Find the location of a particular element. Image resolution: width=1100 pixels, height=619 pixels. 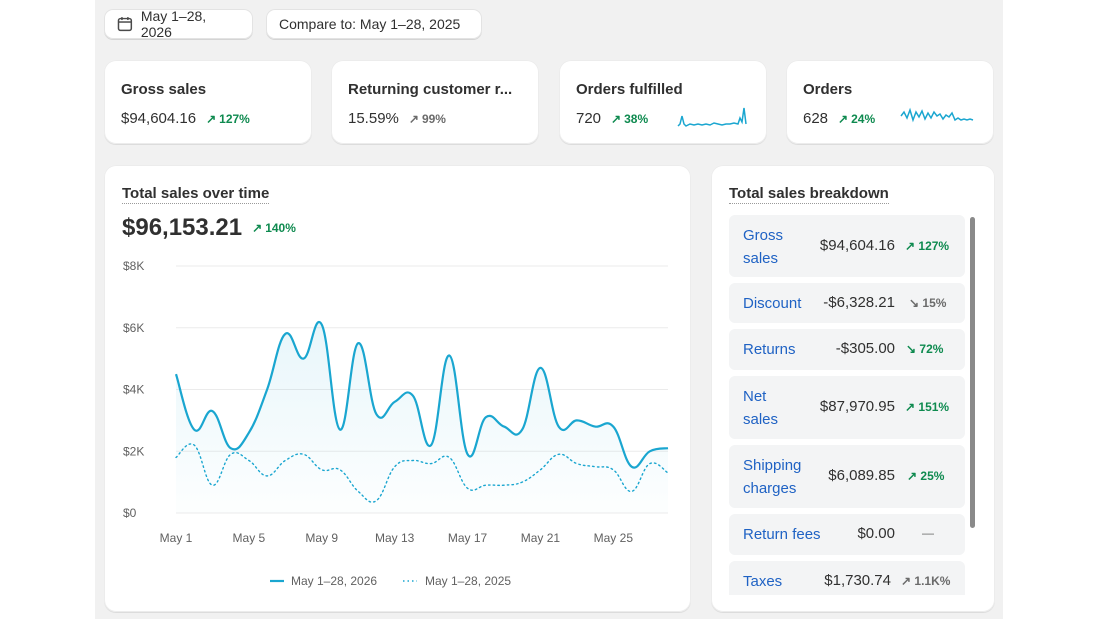

legend-label-2025: May 1–28, 2025 is located at coordinates (468, 581).